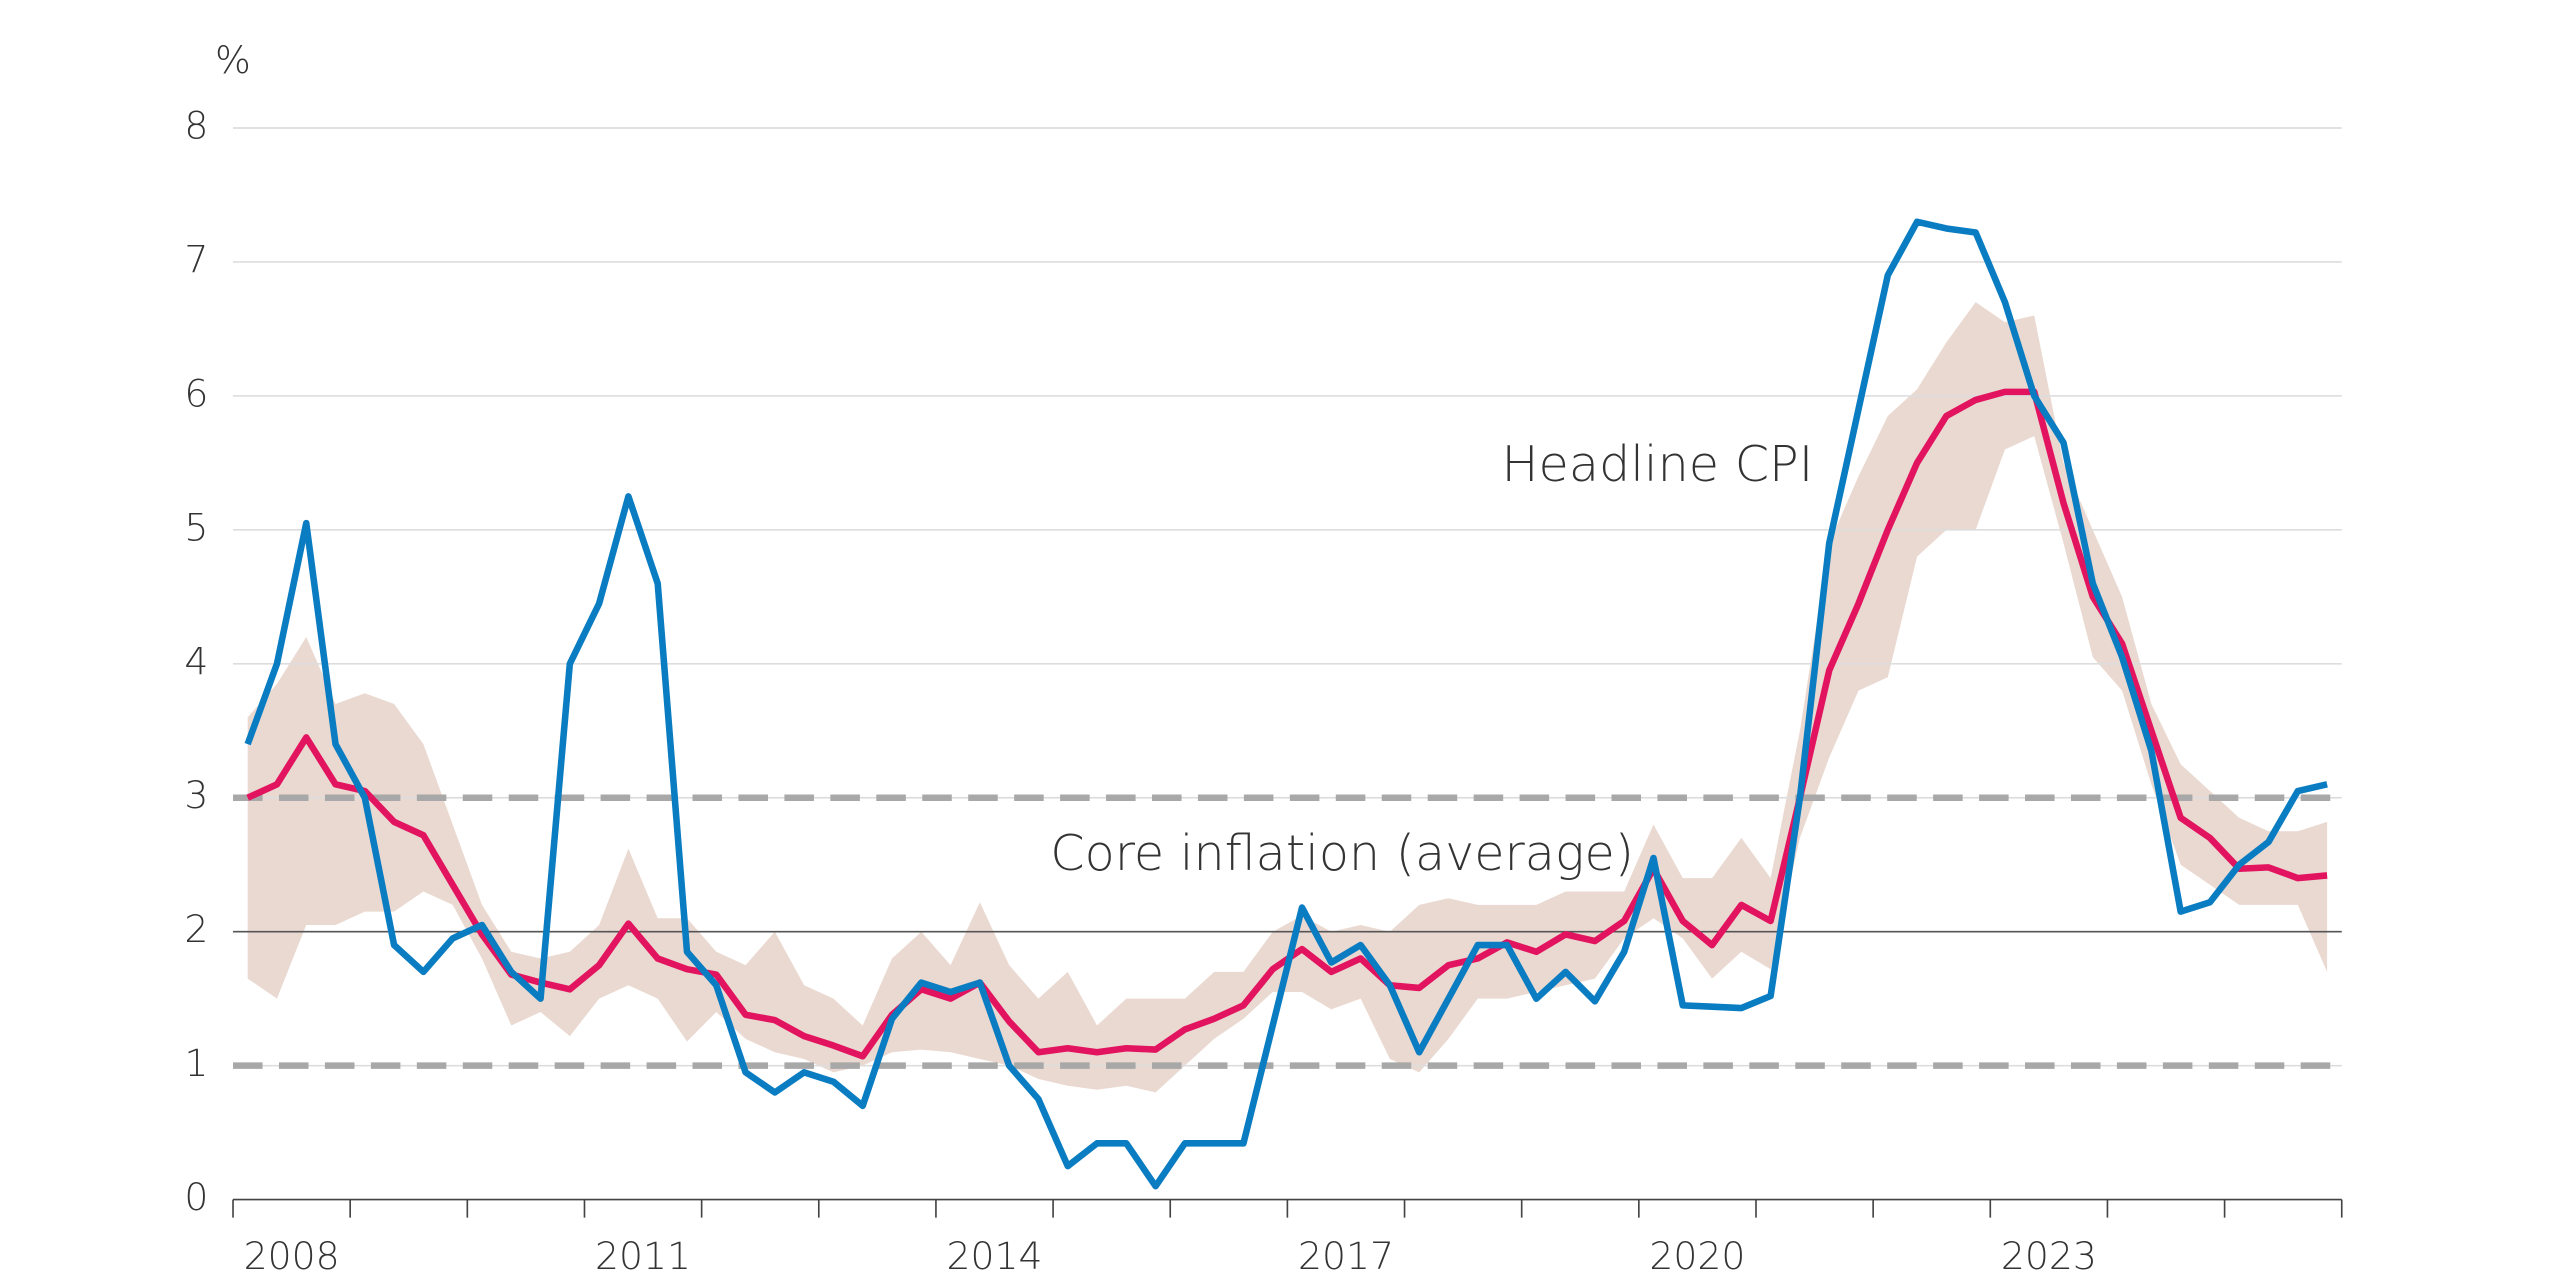 Image resolution: width=2560 pixels, height=1280 pixels. What do you see at coordinates (233, 60) in the screenshot?
I see `y-unit: %` at bounding box center [233, 60].